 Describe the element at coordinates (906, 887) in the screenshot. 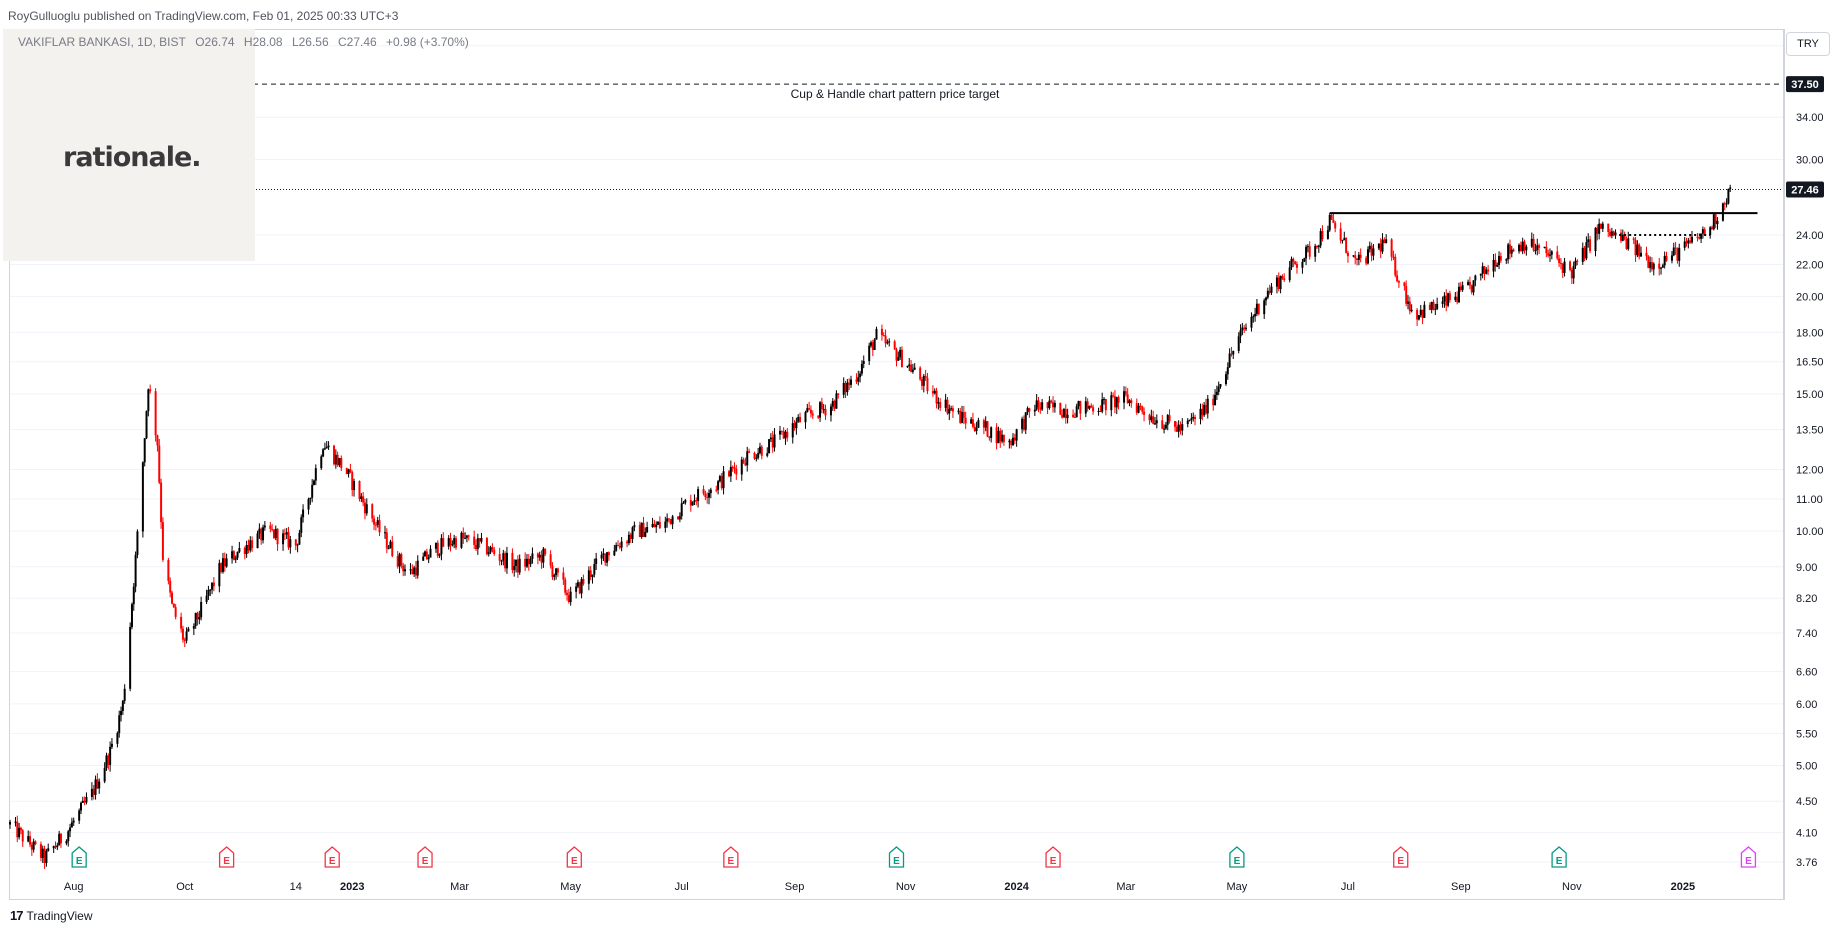

I see `x-tick-label: Nov` at that location.